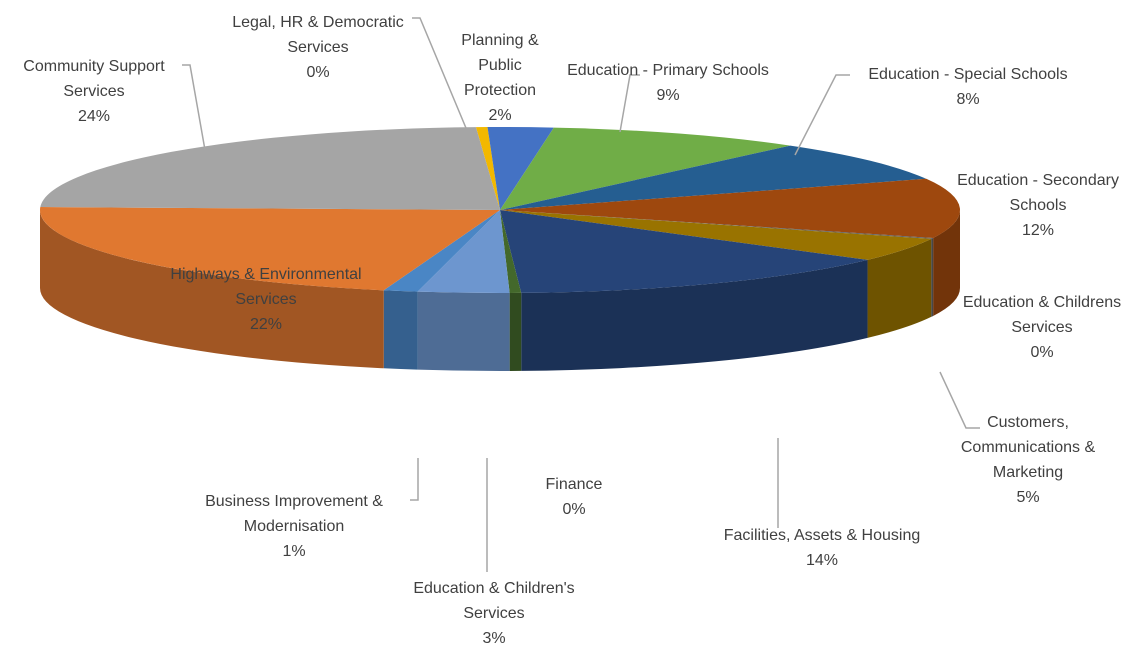 This screenshot has height=646, width=1143. I want to click on category-name: Finance, so click(574, 484).